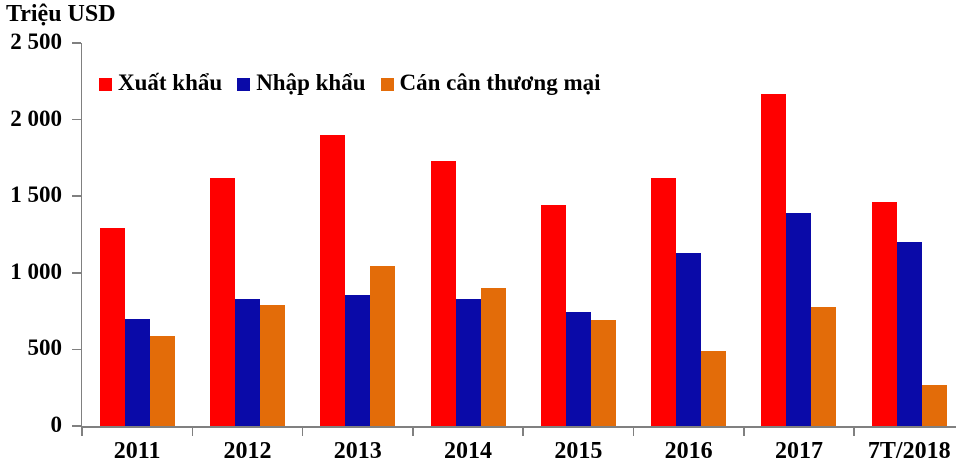 This screenshot has height=472, width=956. I want to click on y-axis-label: 2 500, so click(36, 41).